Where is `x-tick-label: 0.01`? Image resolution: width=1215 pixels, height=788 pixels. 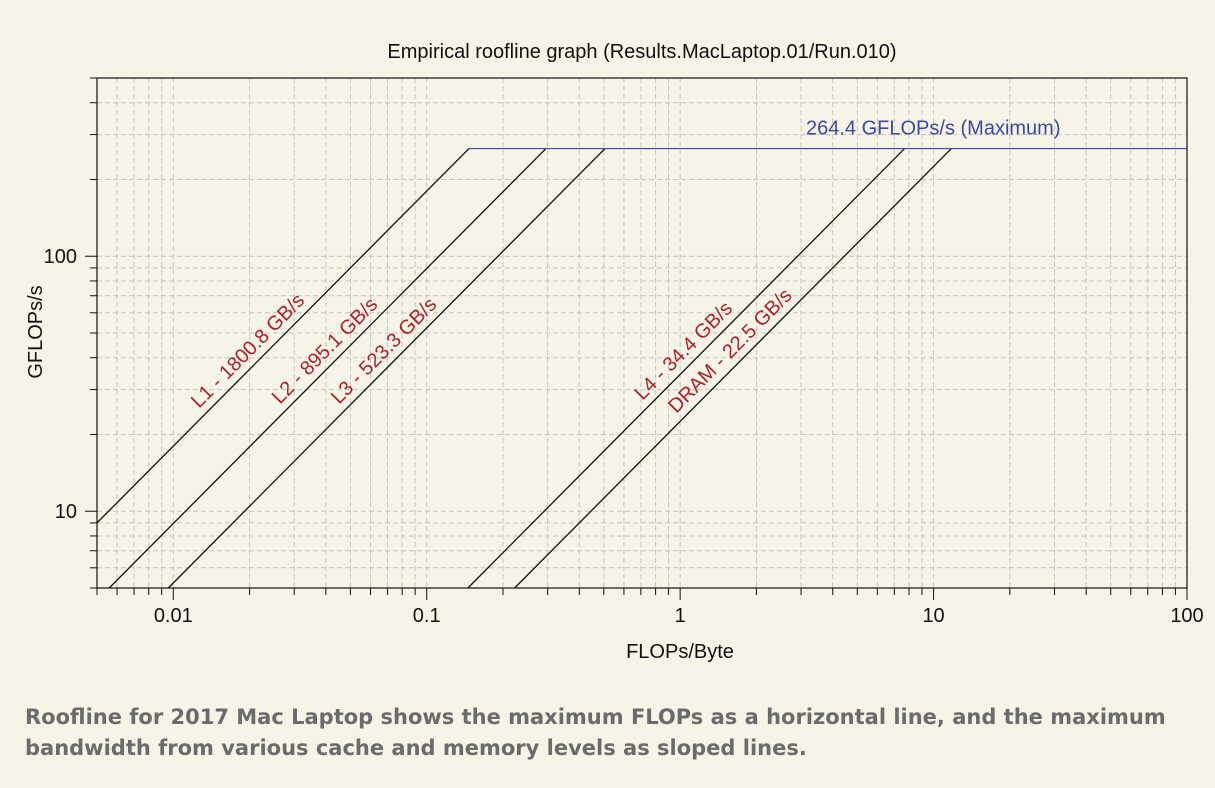 x-tick-label: 0.01 is located at coordinates (173, 616).